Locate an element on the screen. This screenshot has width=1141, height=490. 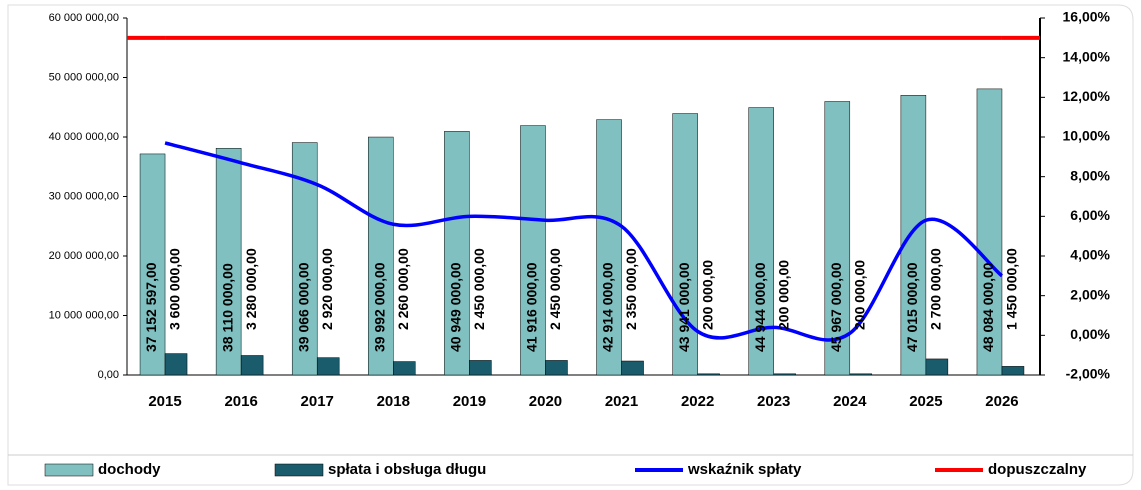
y-tick-label: 0,00 is located at coordinates (108, 375).